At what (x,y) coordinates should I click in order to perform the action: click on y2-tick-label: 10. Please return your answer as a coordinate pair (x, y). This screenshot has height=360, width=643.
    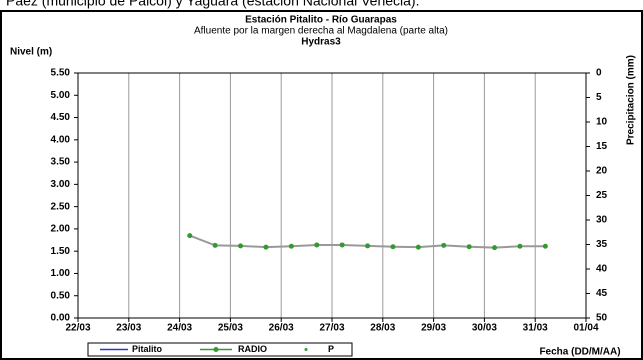
    Looking at the image, I should click on (602, 122).